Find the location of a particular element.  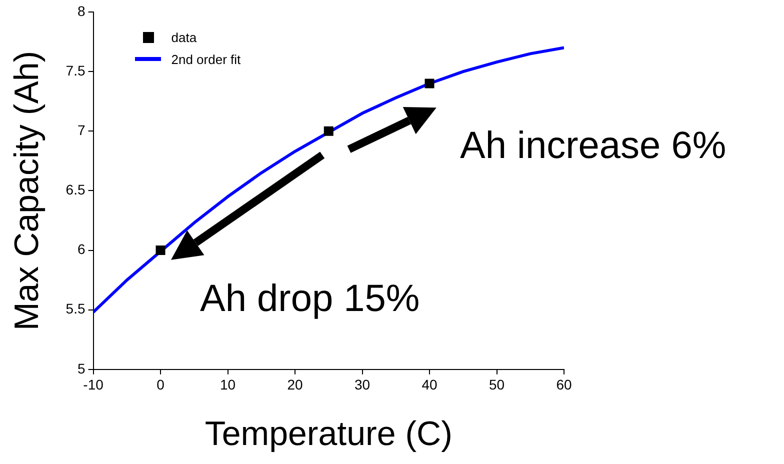

x-axis-title: Temperature (C) is located at coordinates (328, 433).